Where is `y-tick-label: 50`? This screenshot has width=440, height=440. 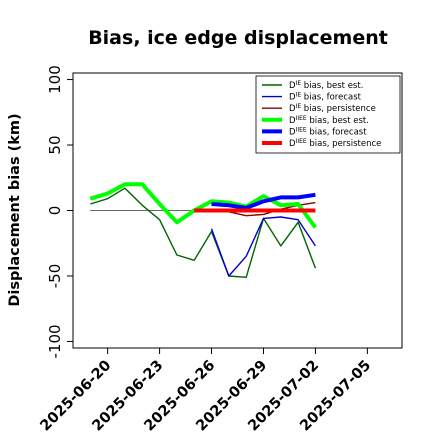 y-tick-label: 50 is located at coordinates (55, 144).